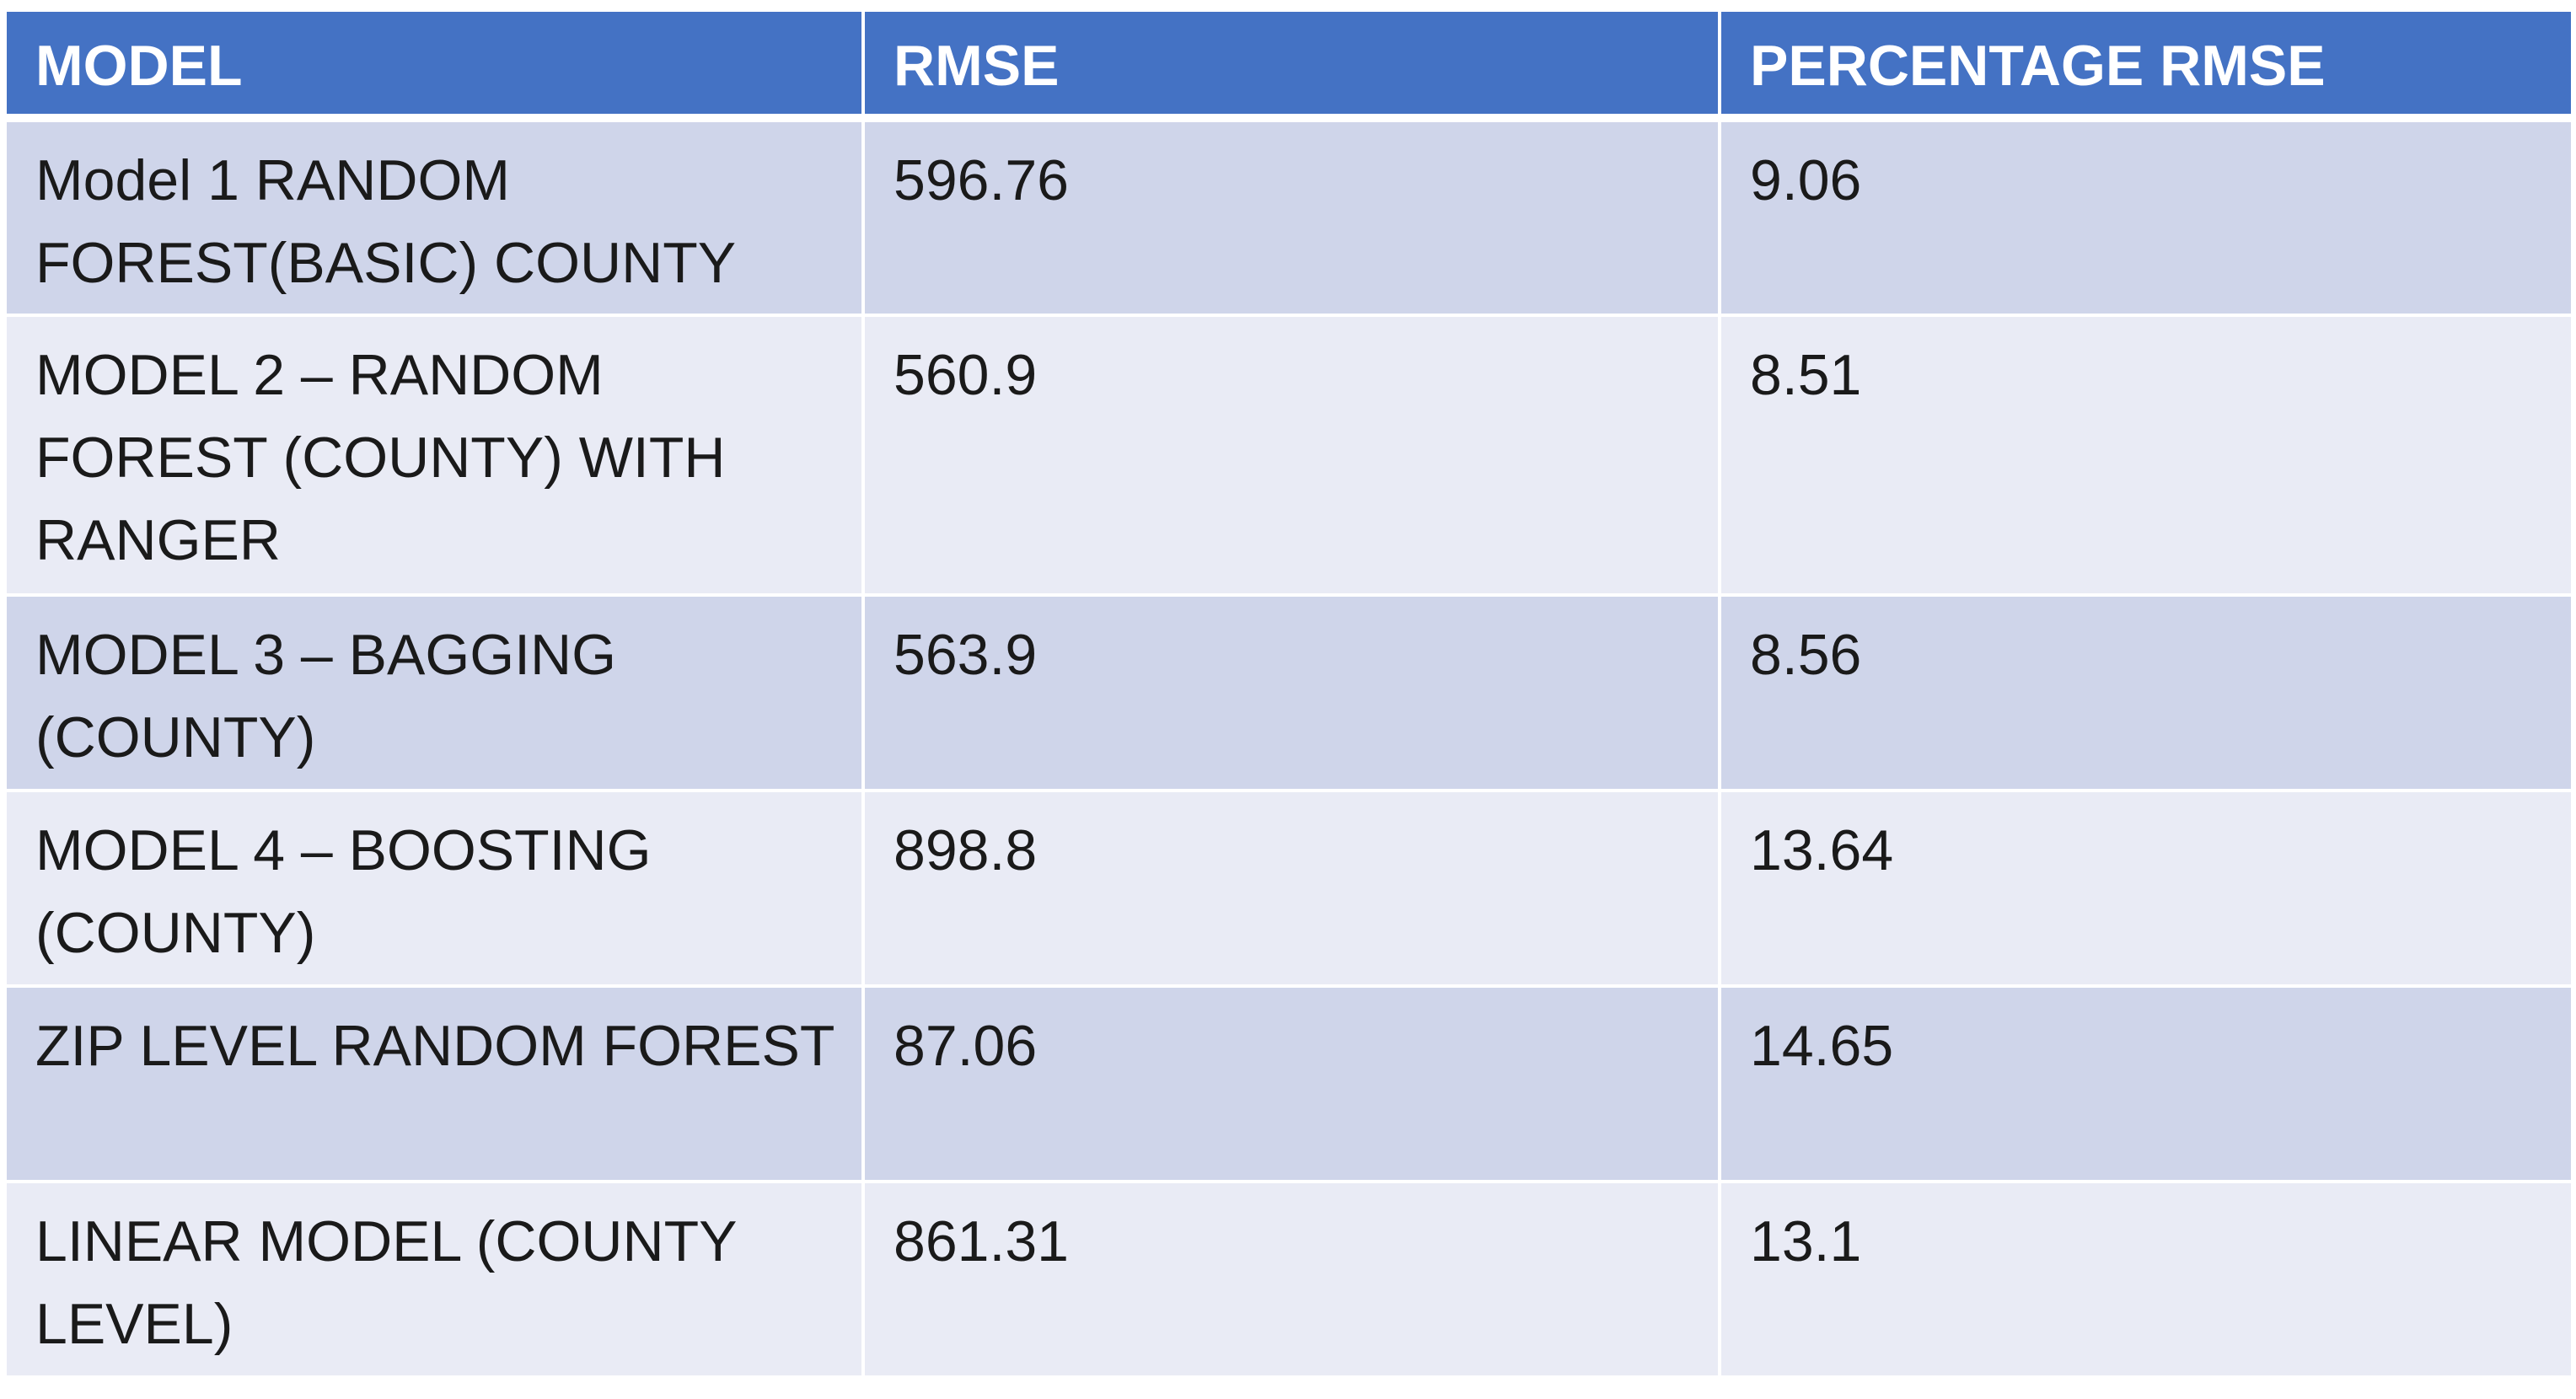 This screenshot has width=2576, height=1399. Describe the element at coordinates (1291, 692) in the screenshot. I see `cell-rmse: 563.9` at that location.